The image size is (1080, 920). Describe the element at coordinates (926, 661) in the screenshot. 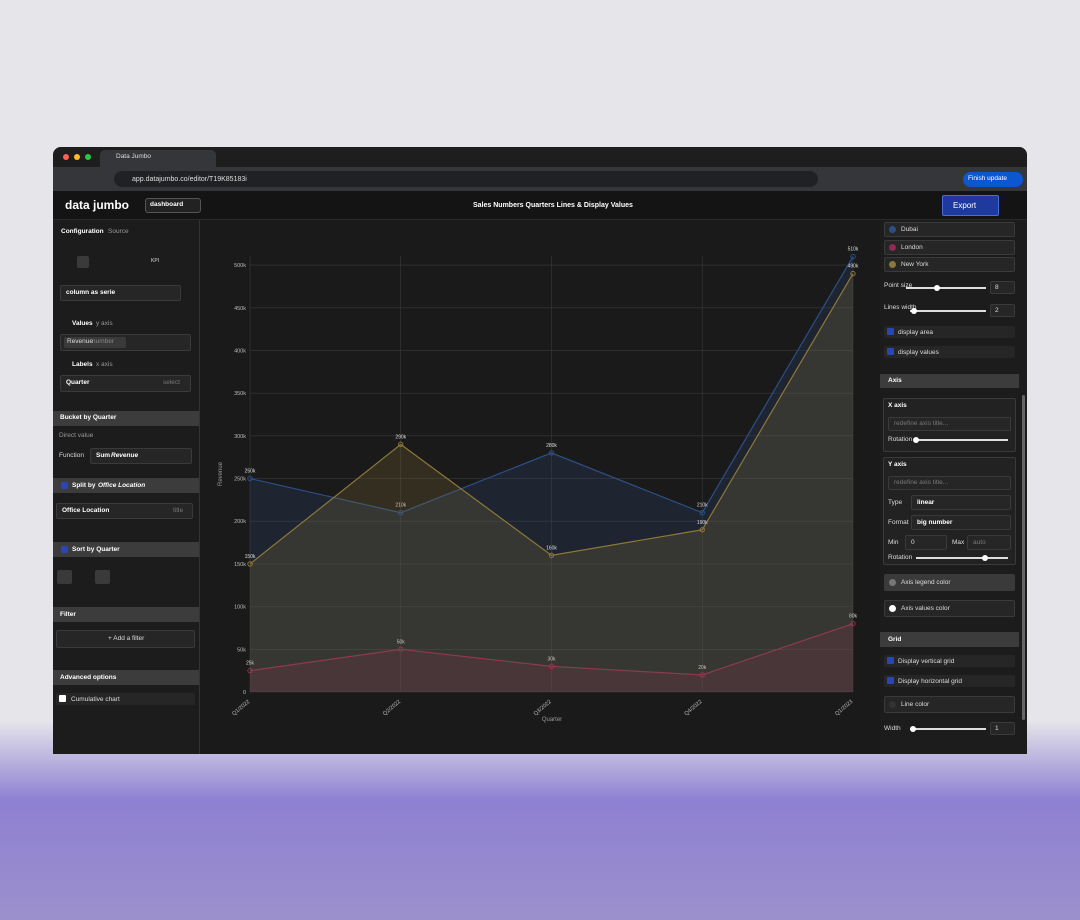

I see `vertical-grid-label: Display vertical grid` at that location.